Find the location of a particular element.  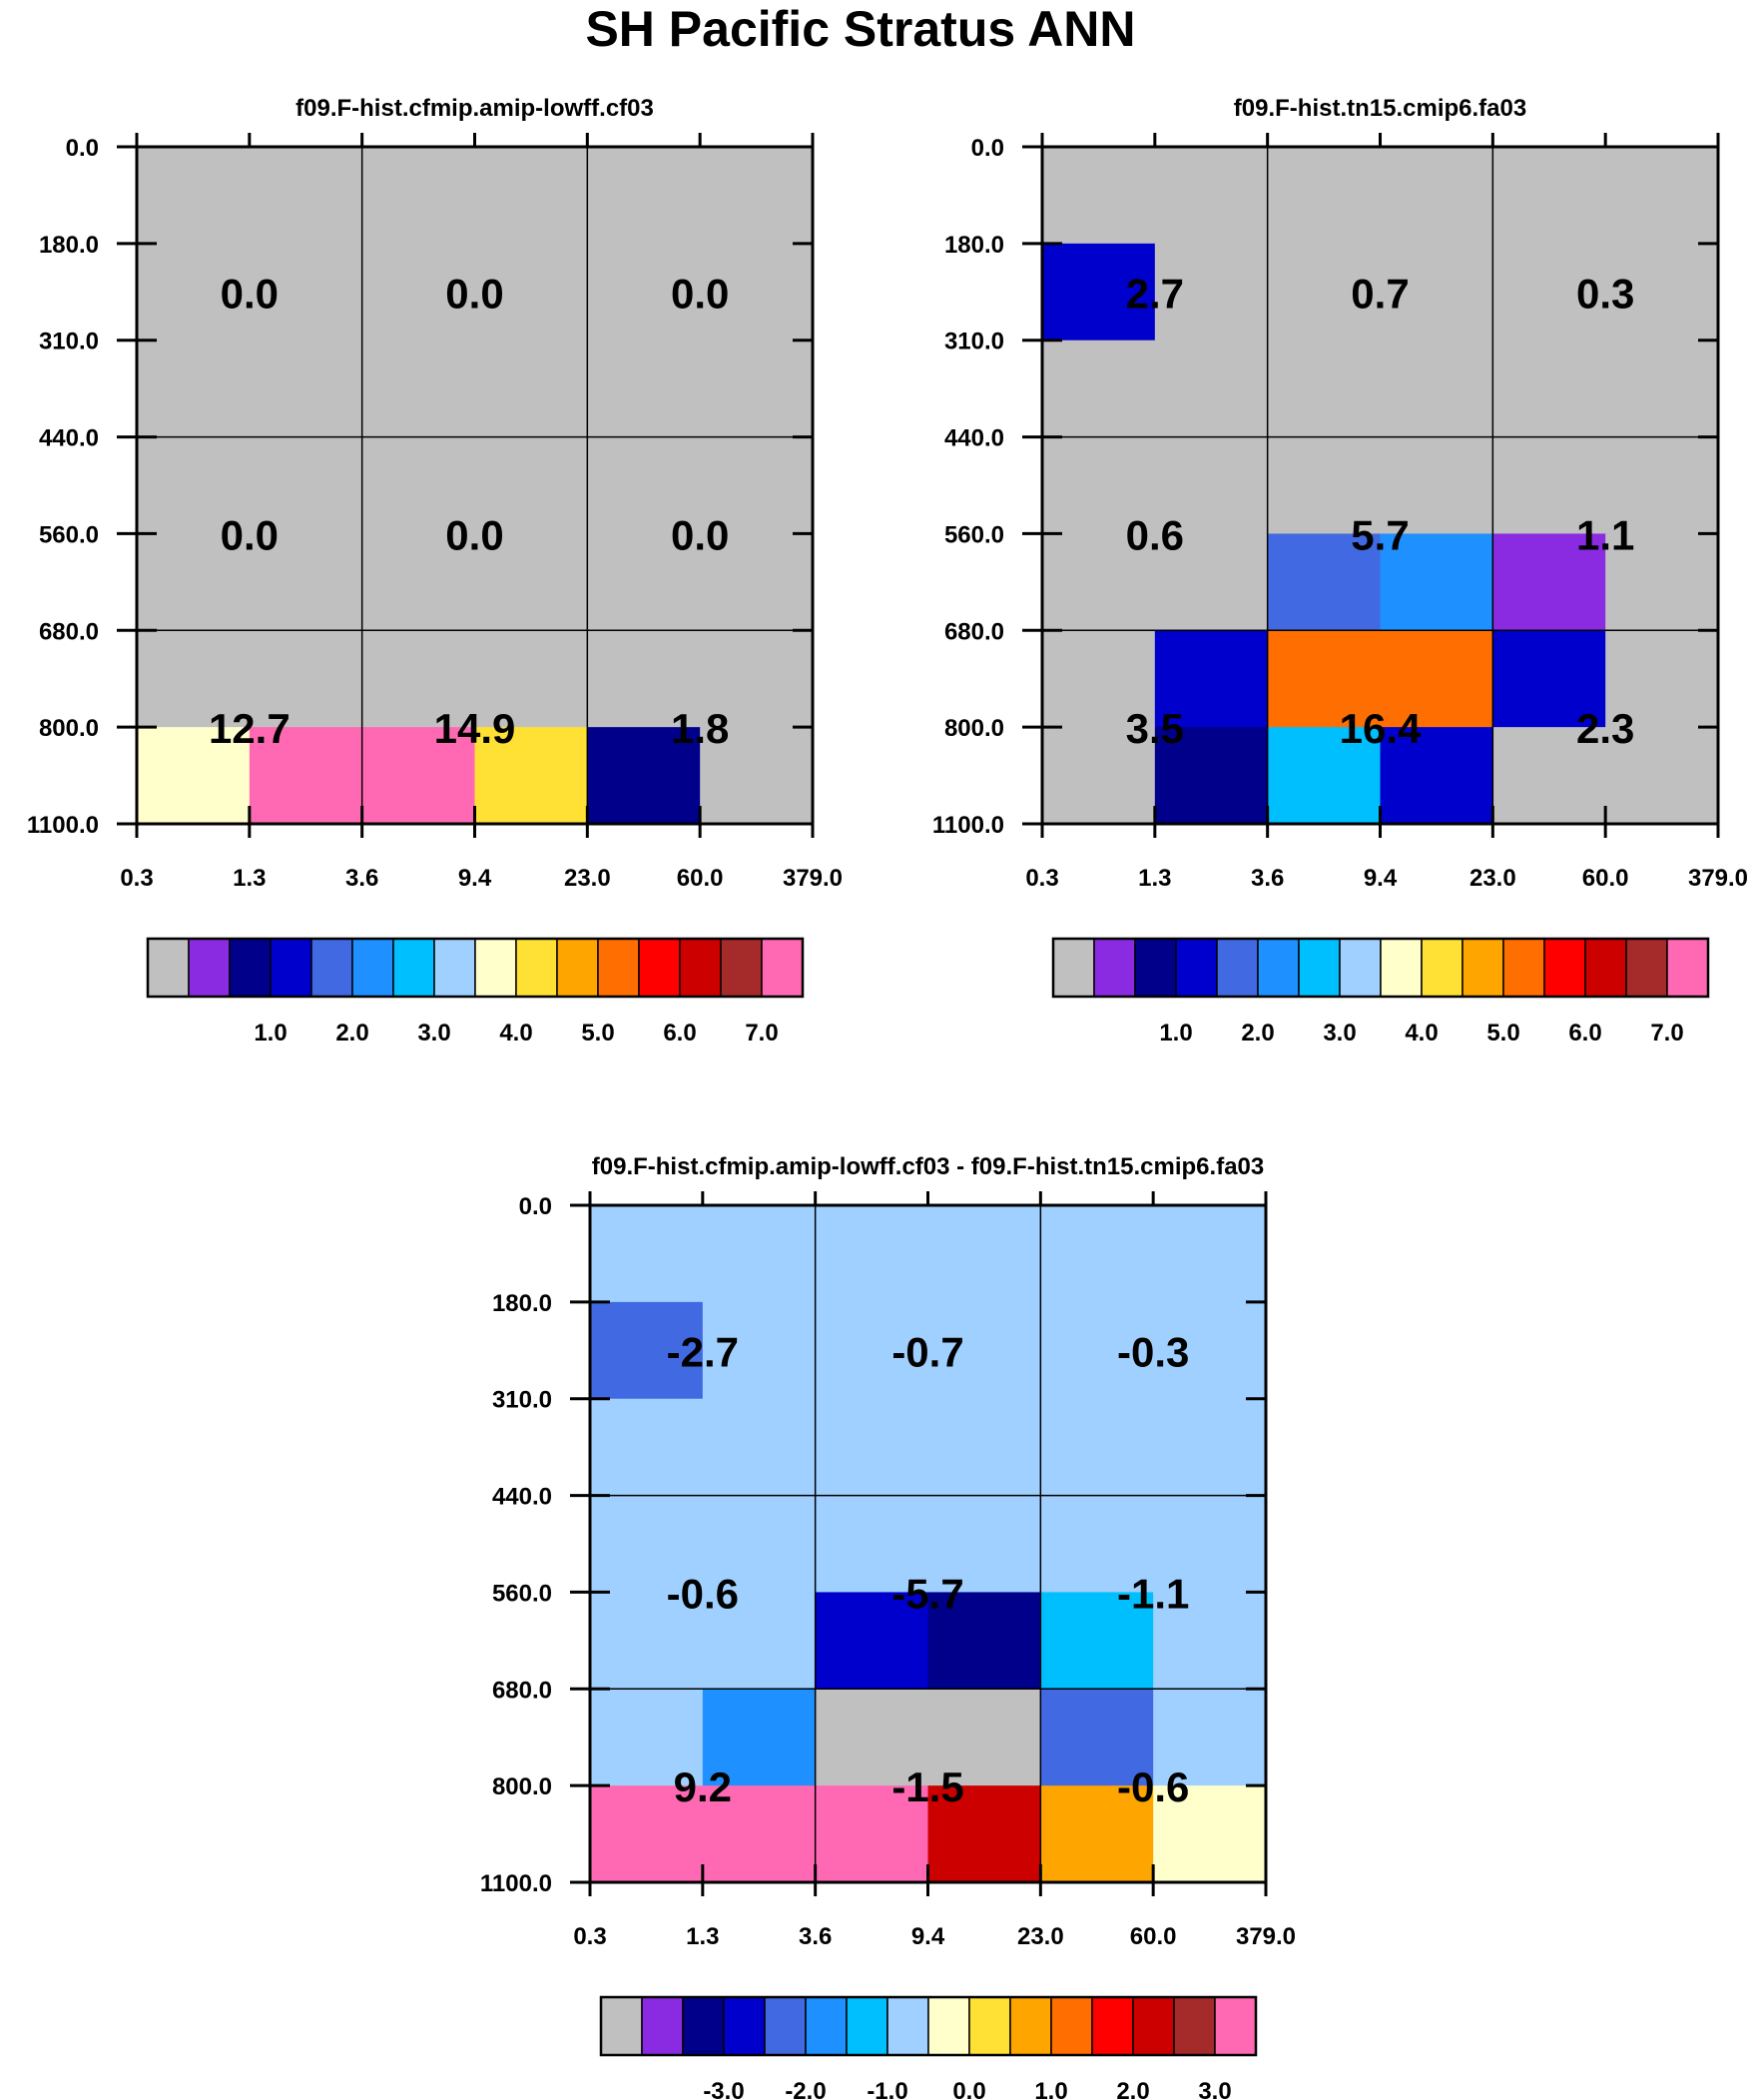

cell-value-label: 3.5 is located at coordinates (1155, 728).